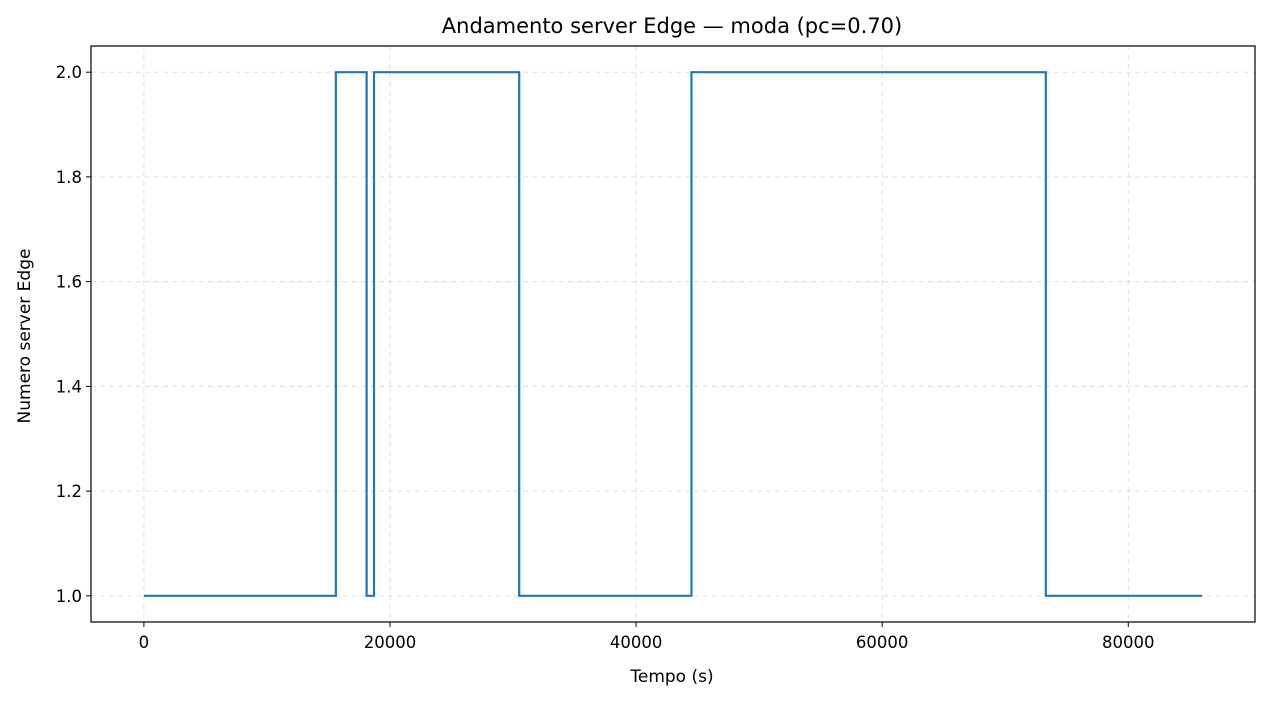  Describe the element at coordinates (25, 336) in the screenshot. I see `y-axis-label: Numero server Edge` at that location.